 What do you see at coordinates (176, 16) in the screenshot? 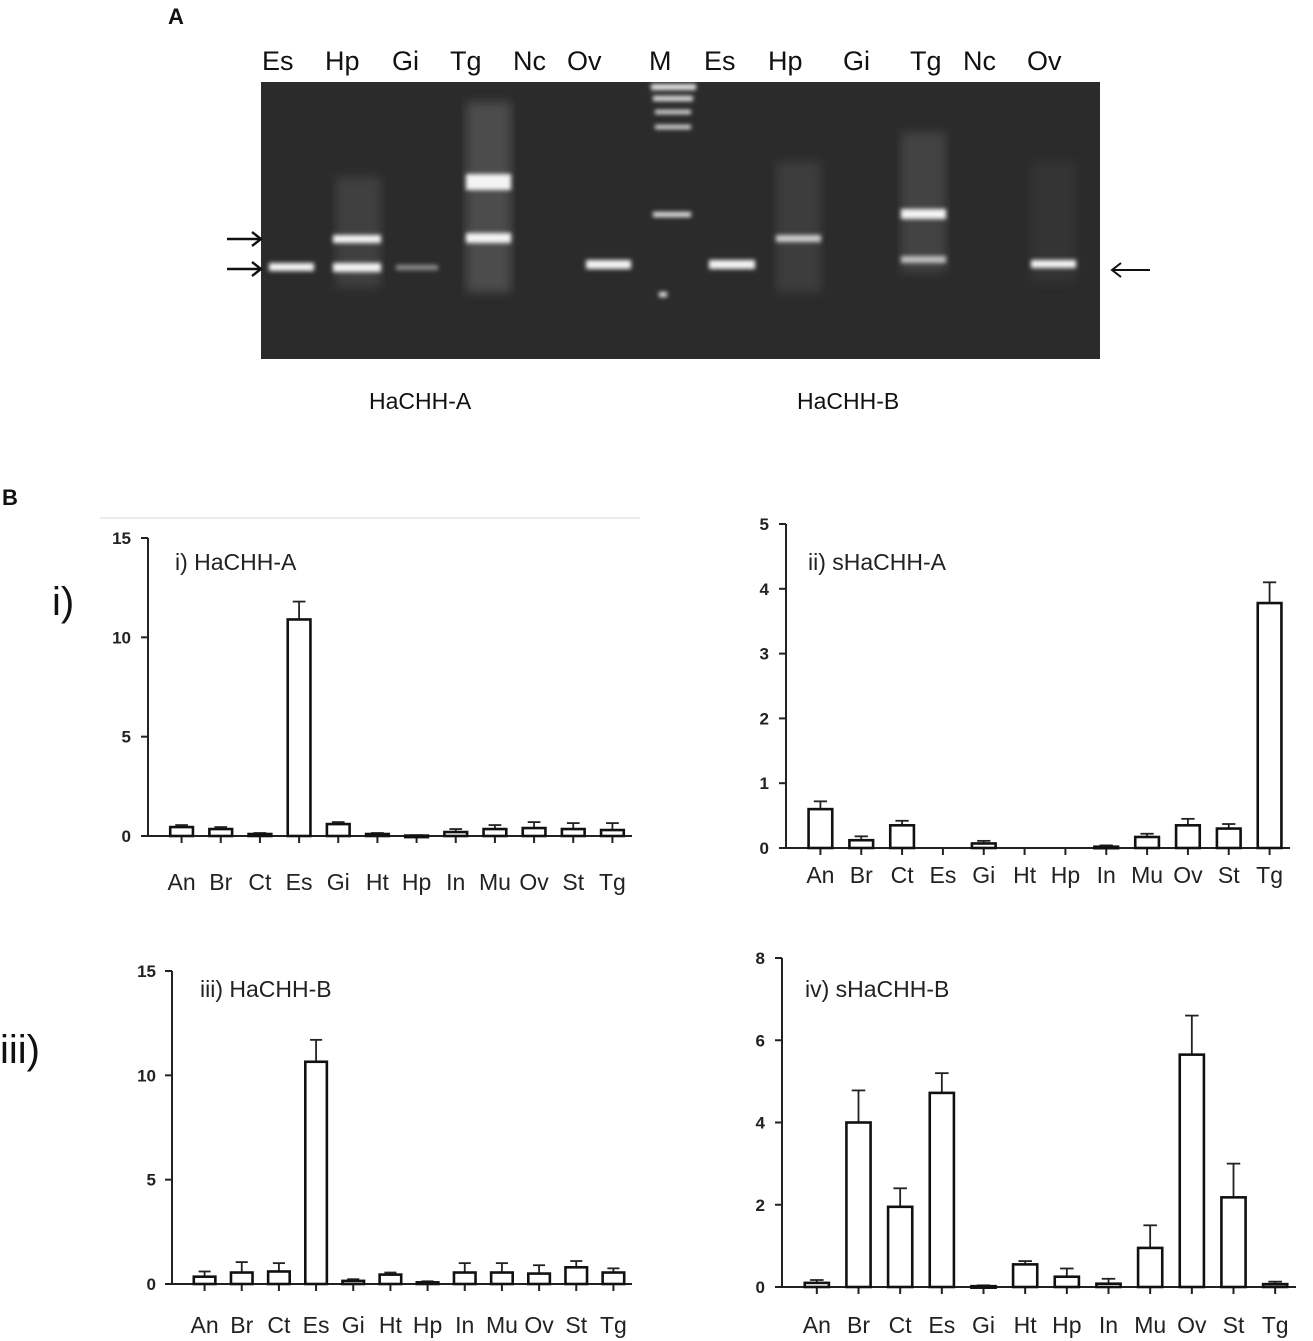
I see `panel-a-letter: A` at bounding box center [176, 16].